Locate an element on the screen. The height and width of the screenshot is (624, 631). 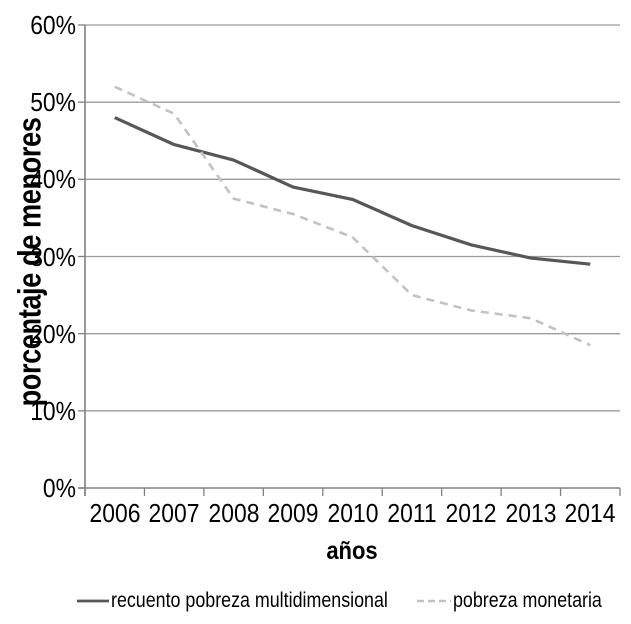
y-tick-label: 40% is located at coordinates (53, 179).